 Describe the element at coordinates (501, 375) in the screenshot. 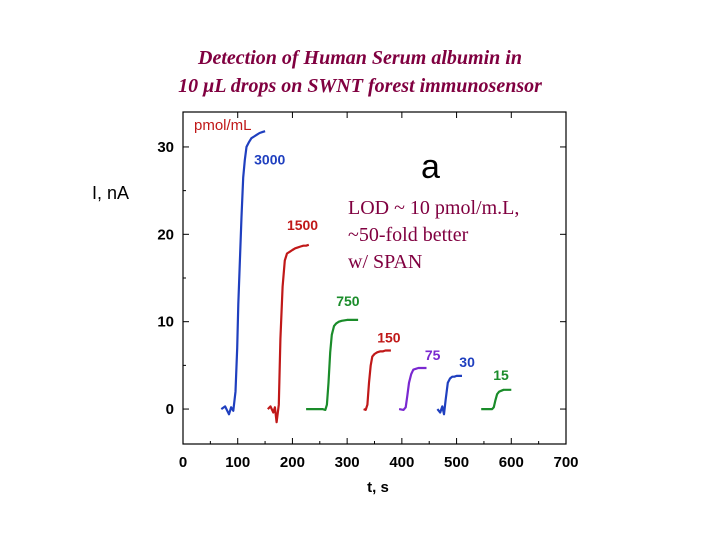

I see `series-label-15: 15` at that location.